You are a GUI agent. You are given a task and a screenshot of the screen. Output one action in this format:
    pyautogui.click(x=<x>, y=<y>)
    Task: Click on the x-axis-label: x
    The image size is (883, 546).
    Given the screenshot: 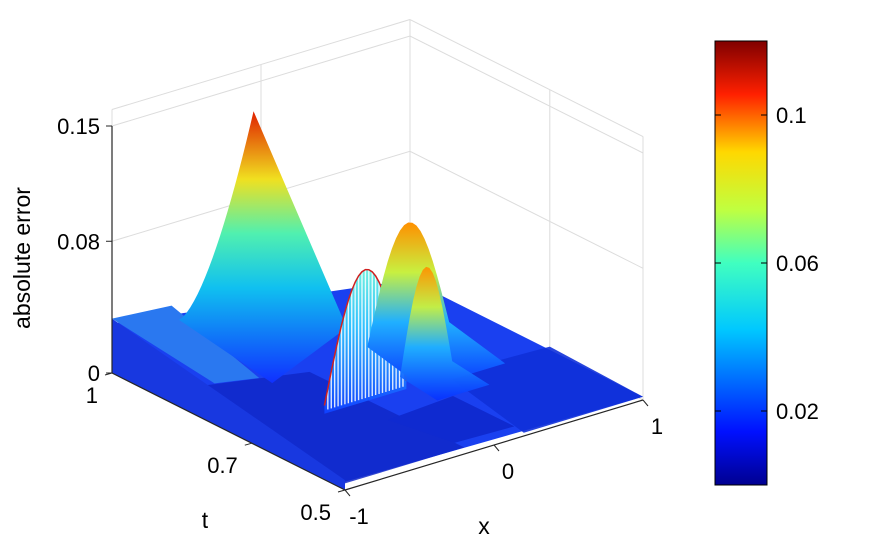 What is the action you would take?
    pyautogui.click(x=484, y=526)
    